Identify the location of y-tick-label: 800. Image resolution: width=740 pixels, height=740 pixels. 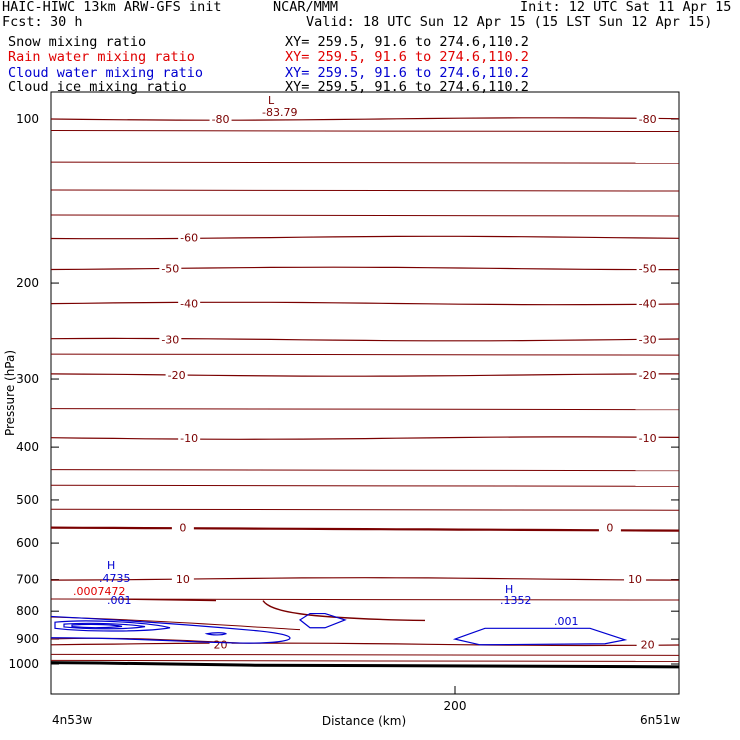
(27, 611).